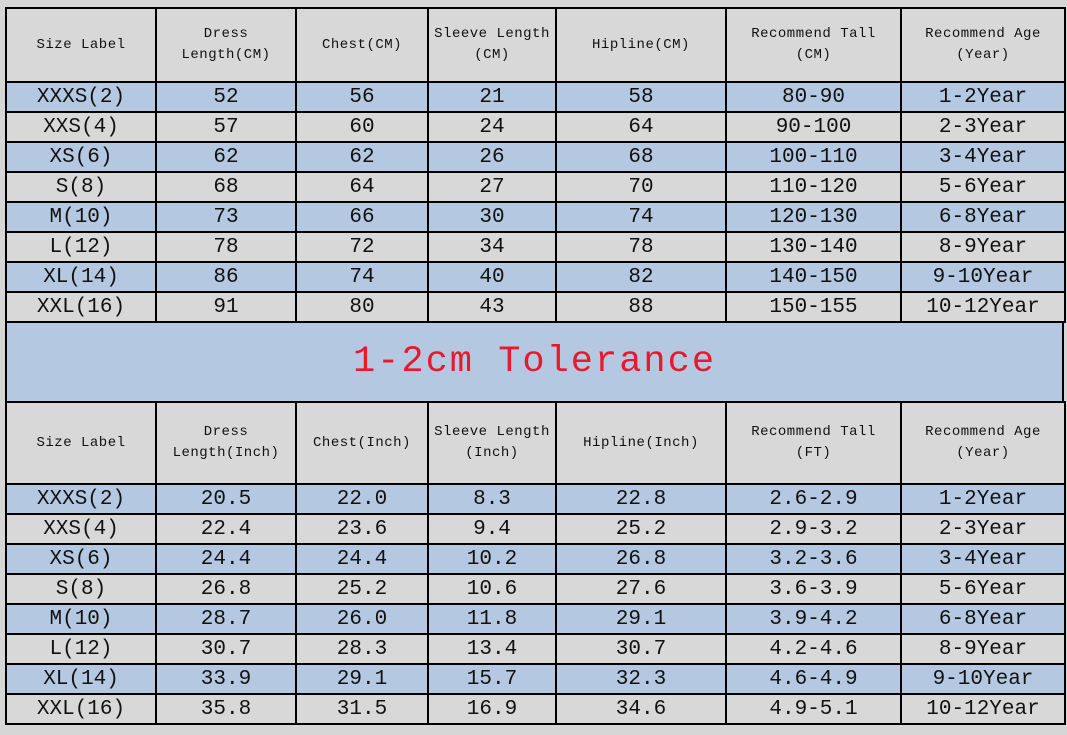 This screenshot has width=1067, height=735. Describe the element at coordinates (983, 45) in the screenshot. I see `cm-col-header-recommend-age: Recommend Age (Year)` at that location.